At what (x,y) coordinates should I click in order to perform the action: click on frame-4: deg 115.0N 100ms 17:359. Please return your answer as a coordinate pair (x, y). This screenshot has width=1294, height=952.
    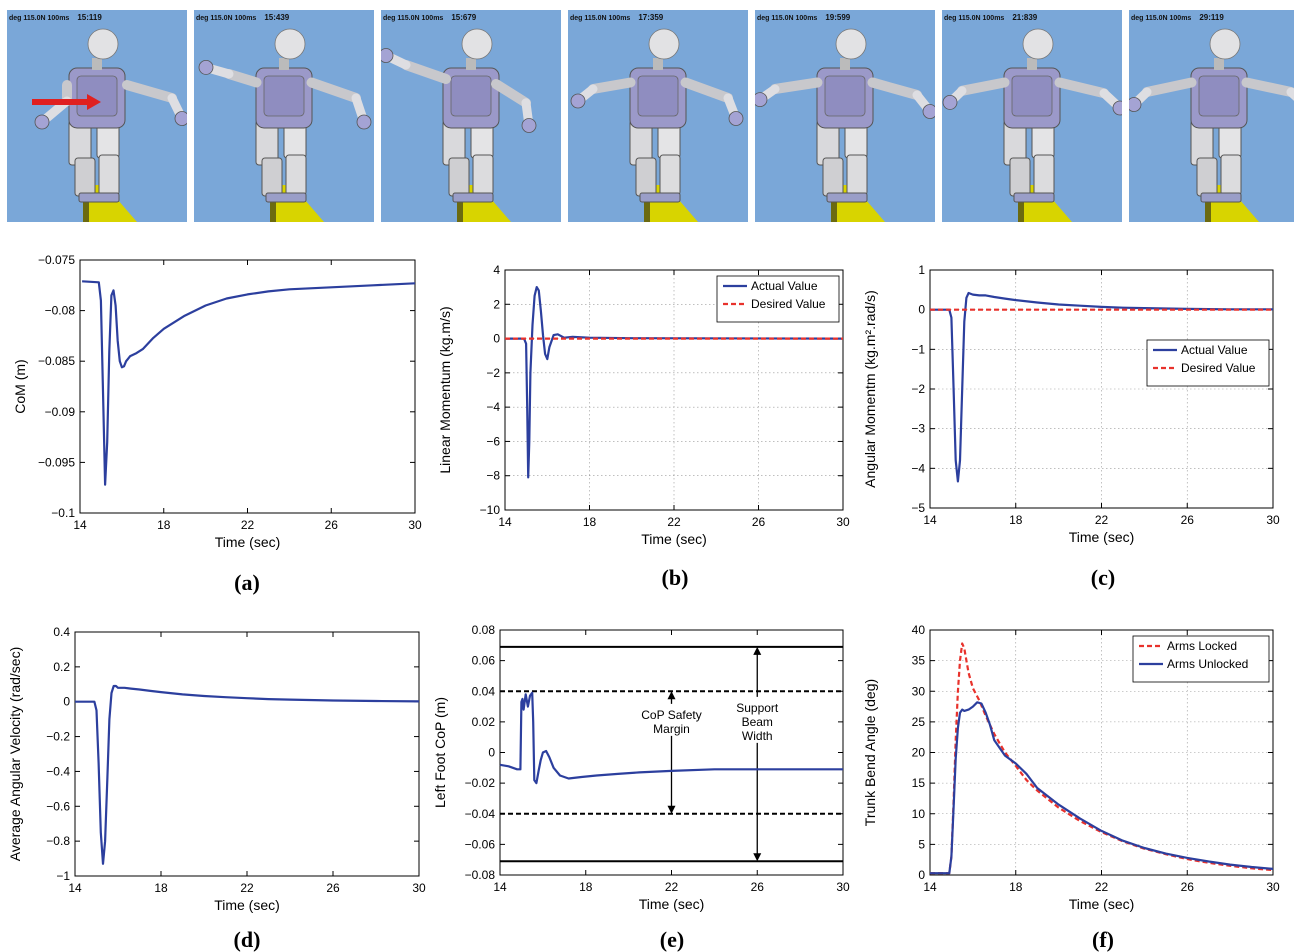
    Looking at the image, I should click on (658, 116).